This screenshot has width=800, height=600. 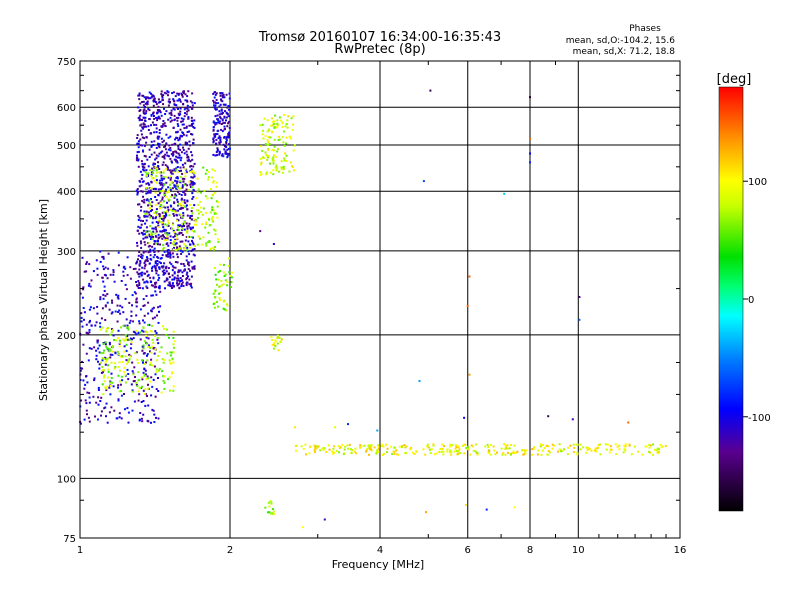 What do you see at coordinates (66, 336) in the screenshot?
I see `y-tick-label: 200` at bounding box center [66, 336].